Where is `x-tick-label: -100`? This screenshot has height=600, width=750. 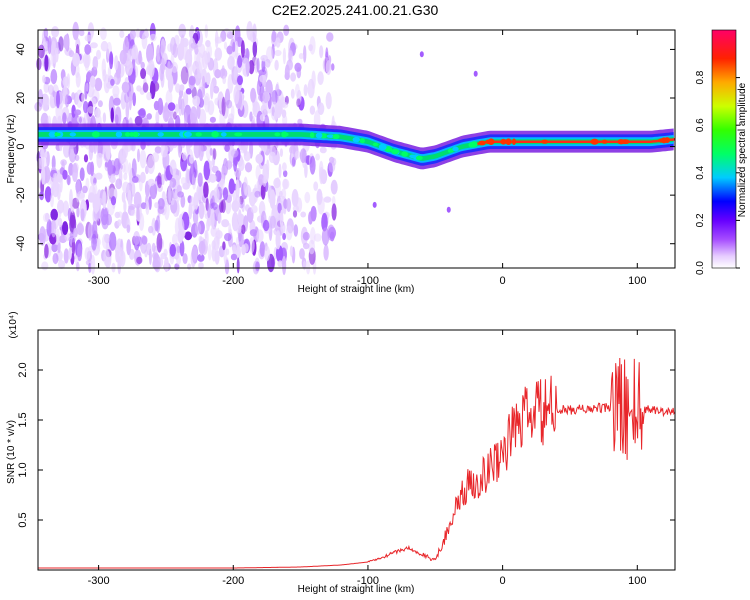
x-tick-label: -100 is located at coordinates (368, 581).